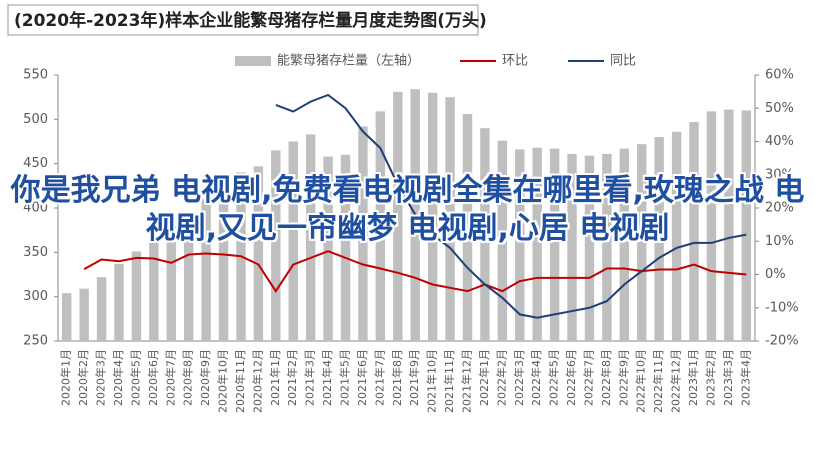 The image size is (815, 461). What do you see at coordinates (170, 377) in the screenshot?
I see `x-tick-label: 2020年7月` at bounding box center [170, 377].